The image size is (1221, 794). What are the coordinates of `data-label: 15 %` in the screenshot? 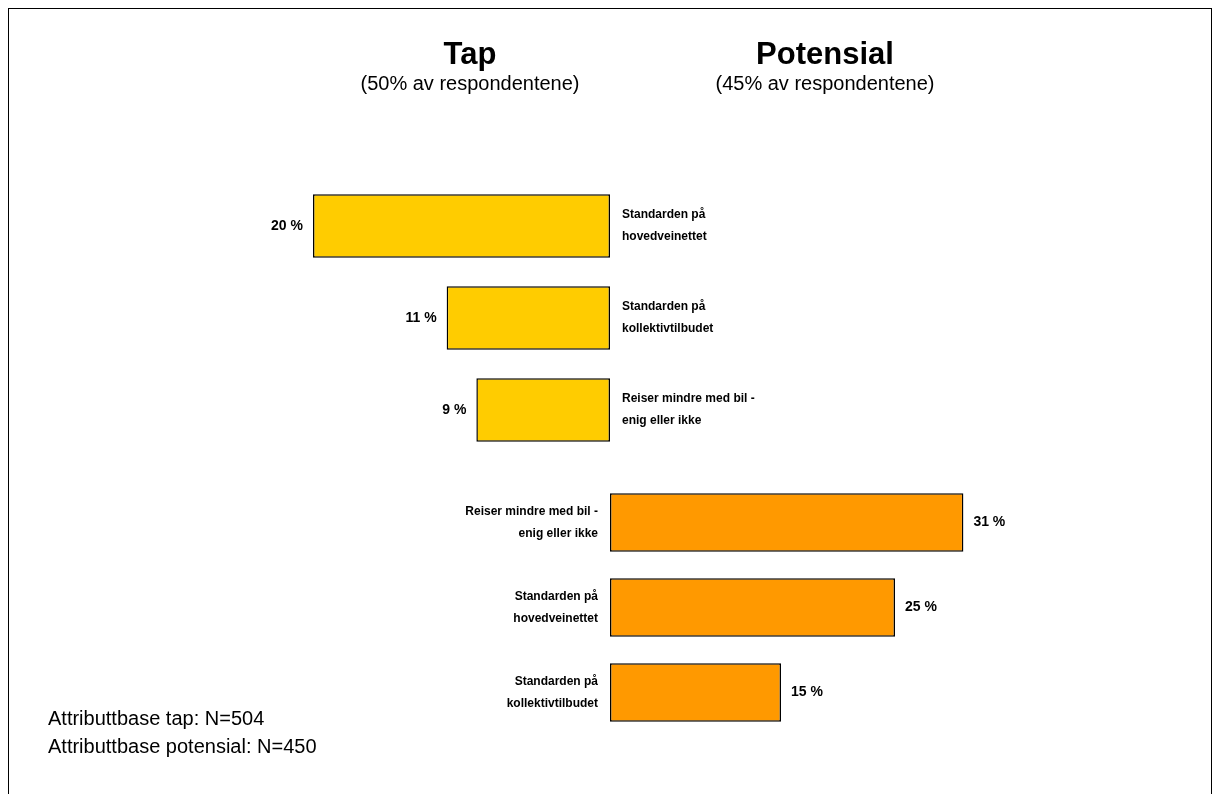 It's located at (807, 691).